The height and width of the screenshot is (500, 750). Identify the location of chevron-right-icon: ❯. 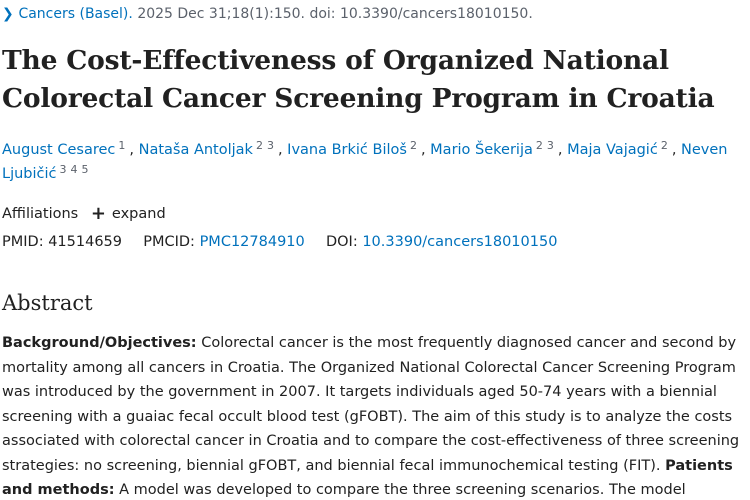
(8, 14).